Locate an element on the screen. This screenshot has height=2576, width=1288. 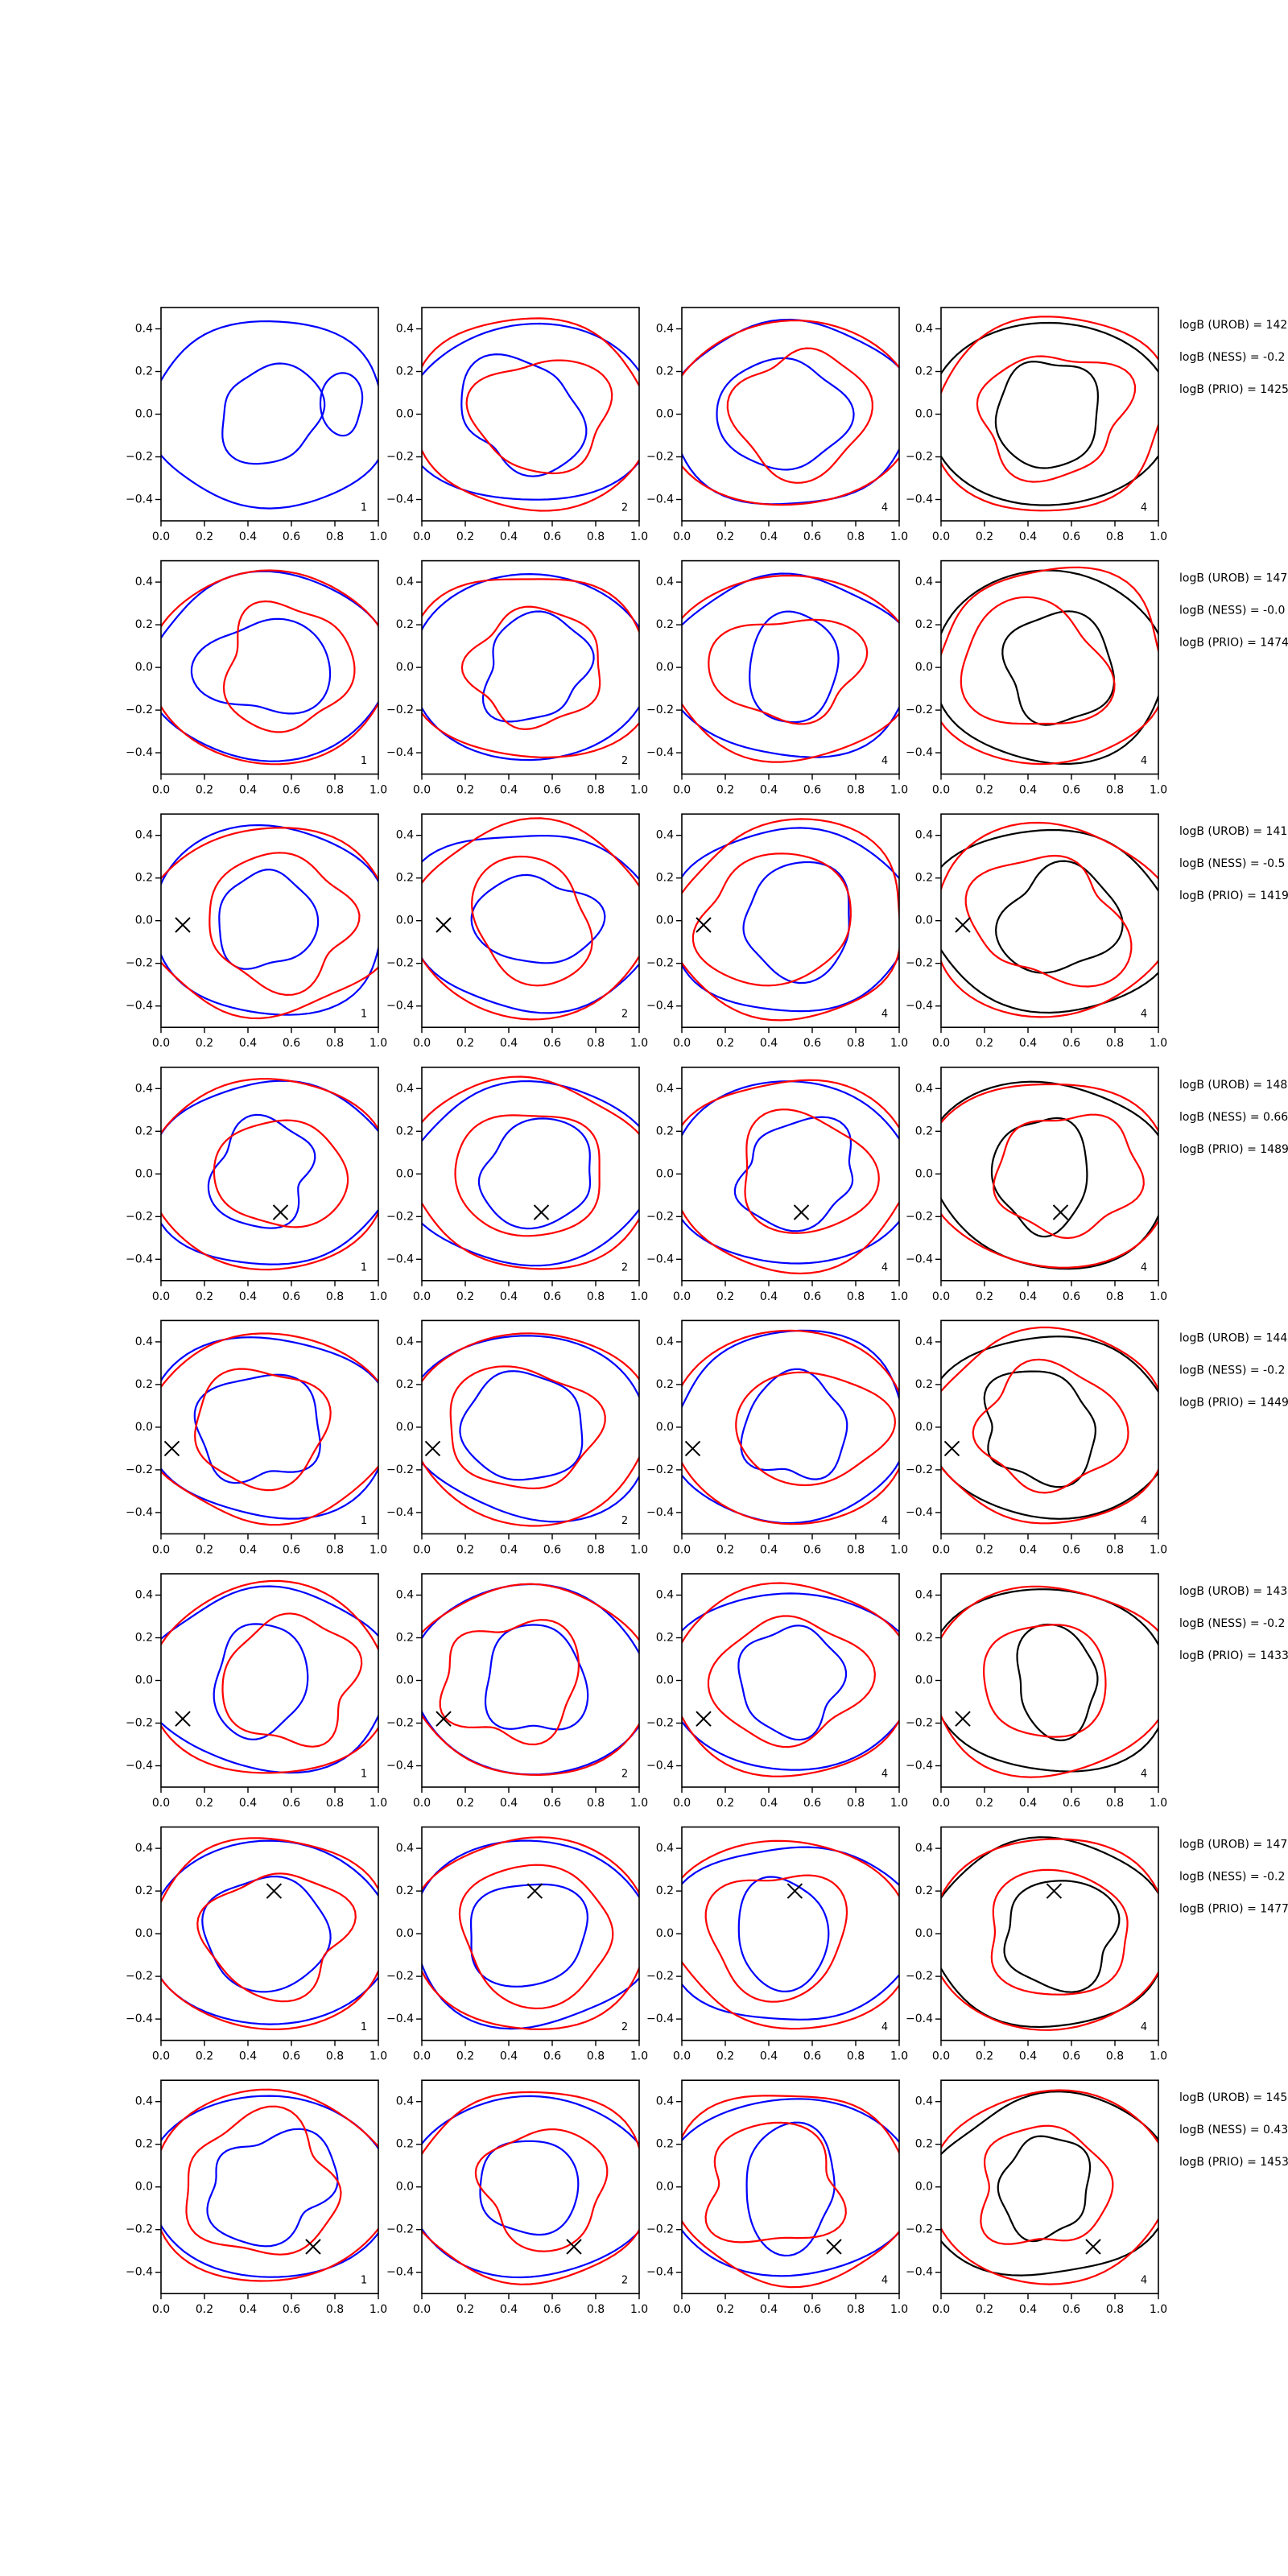
panel: 0.0 0.2 0.4 0.6 0.8 1.0 −0.4 −0.2 0.0 0.2 0.4 2 is located at coordinates (517, 678).